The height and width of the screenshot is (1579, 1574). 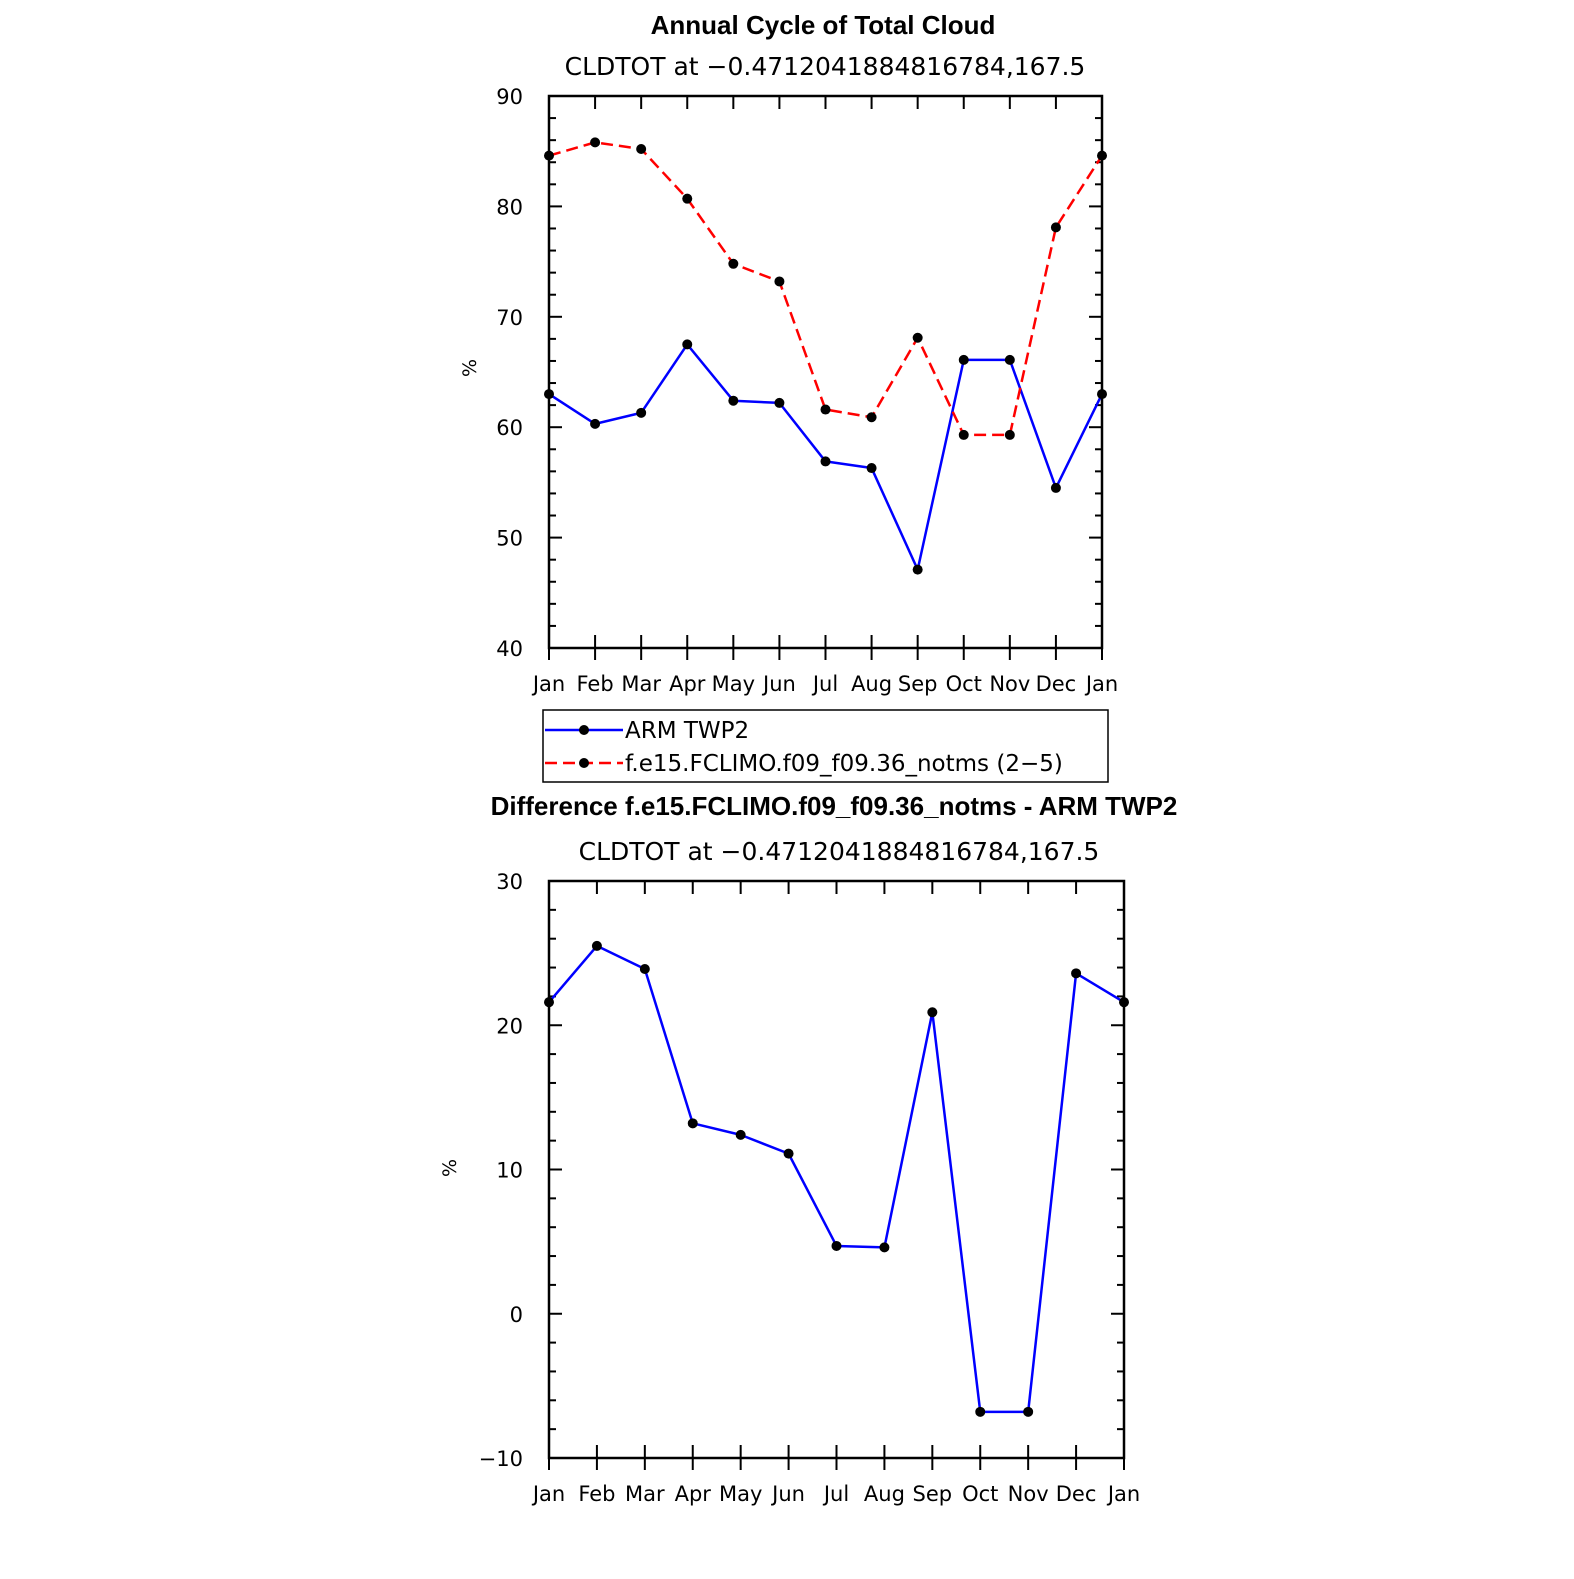 I want to click on legend-label-arm: ARM TWP2, so click(x=687, y=731).